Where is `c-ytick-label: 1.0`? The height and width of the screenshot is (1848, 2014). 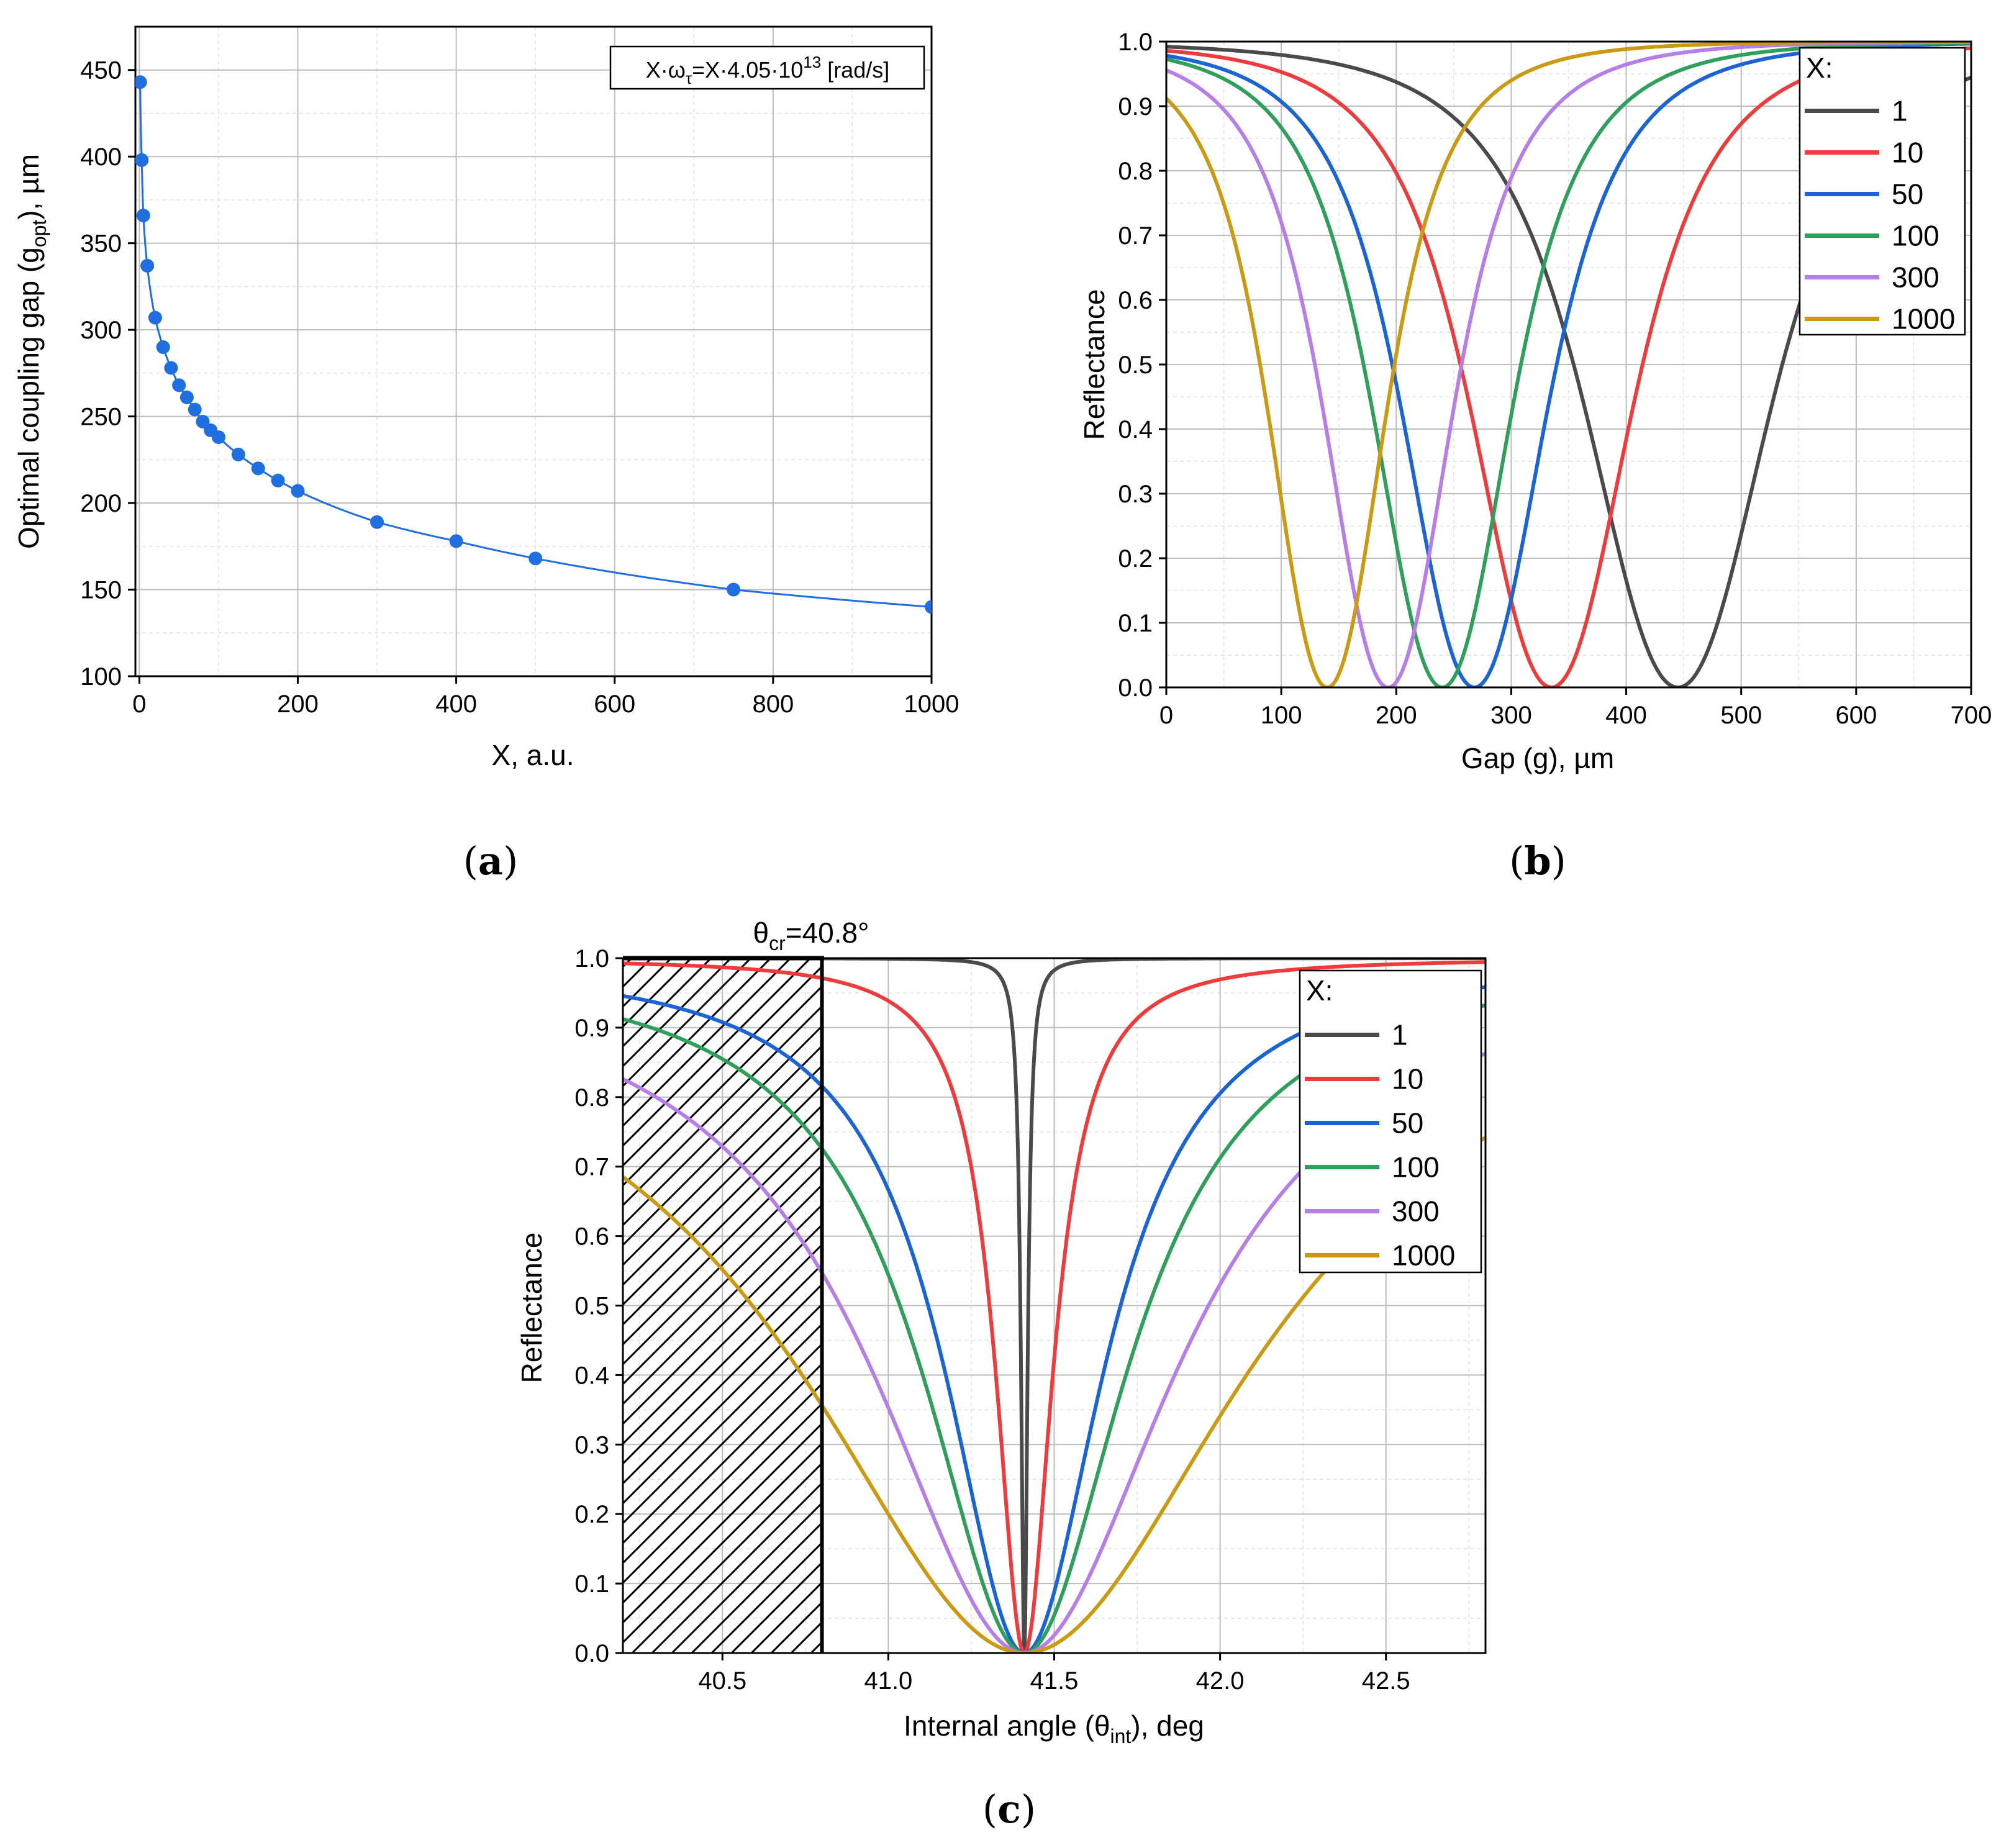
c-ytick-label: 1.0 is located at coordinates (591, 959).